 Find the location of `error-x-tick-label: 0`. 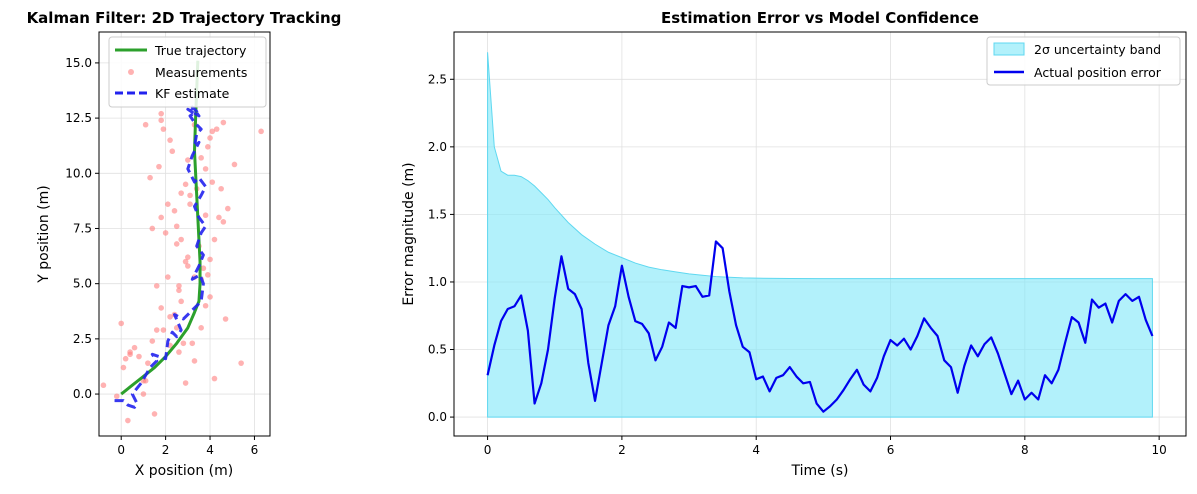

error-x-tick-label: 0 is located at coordinates (488, 450).